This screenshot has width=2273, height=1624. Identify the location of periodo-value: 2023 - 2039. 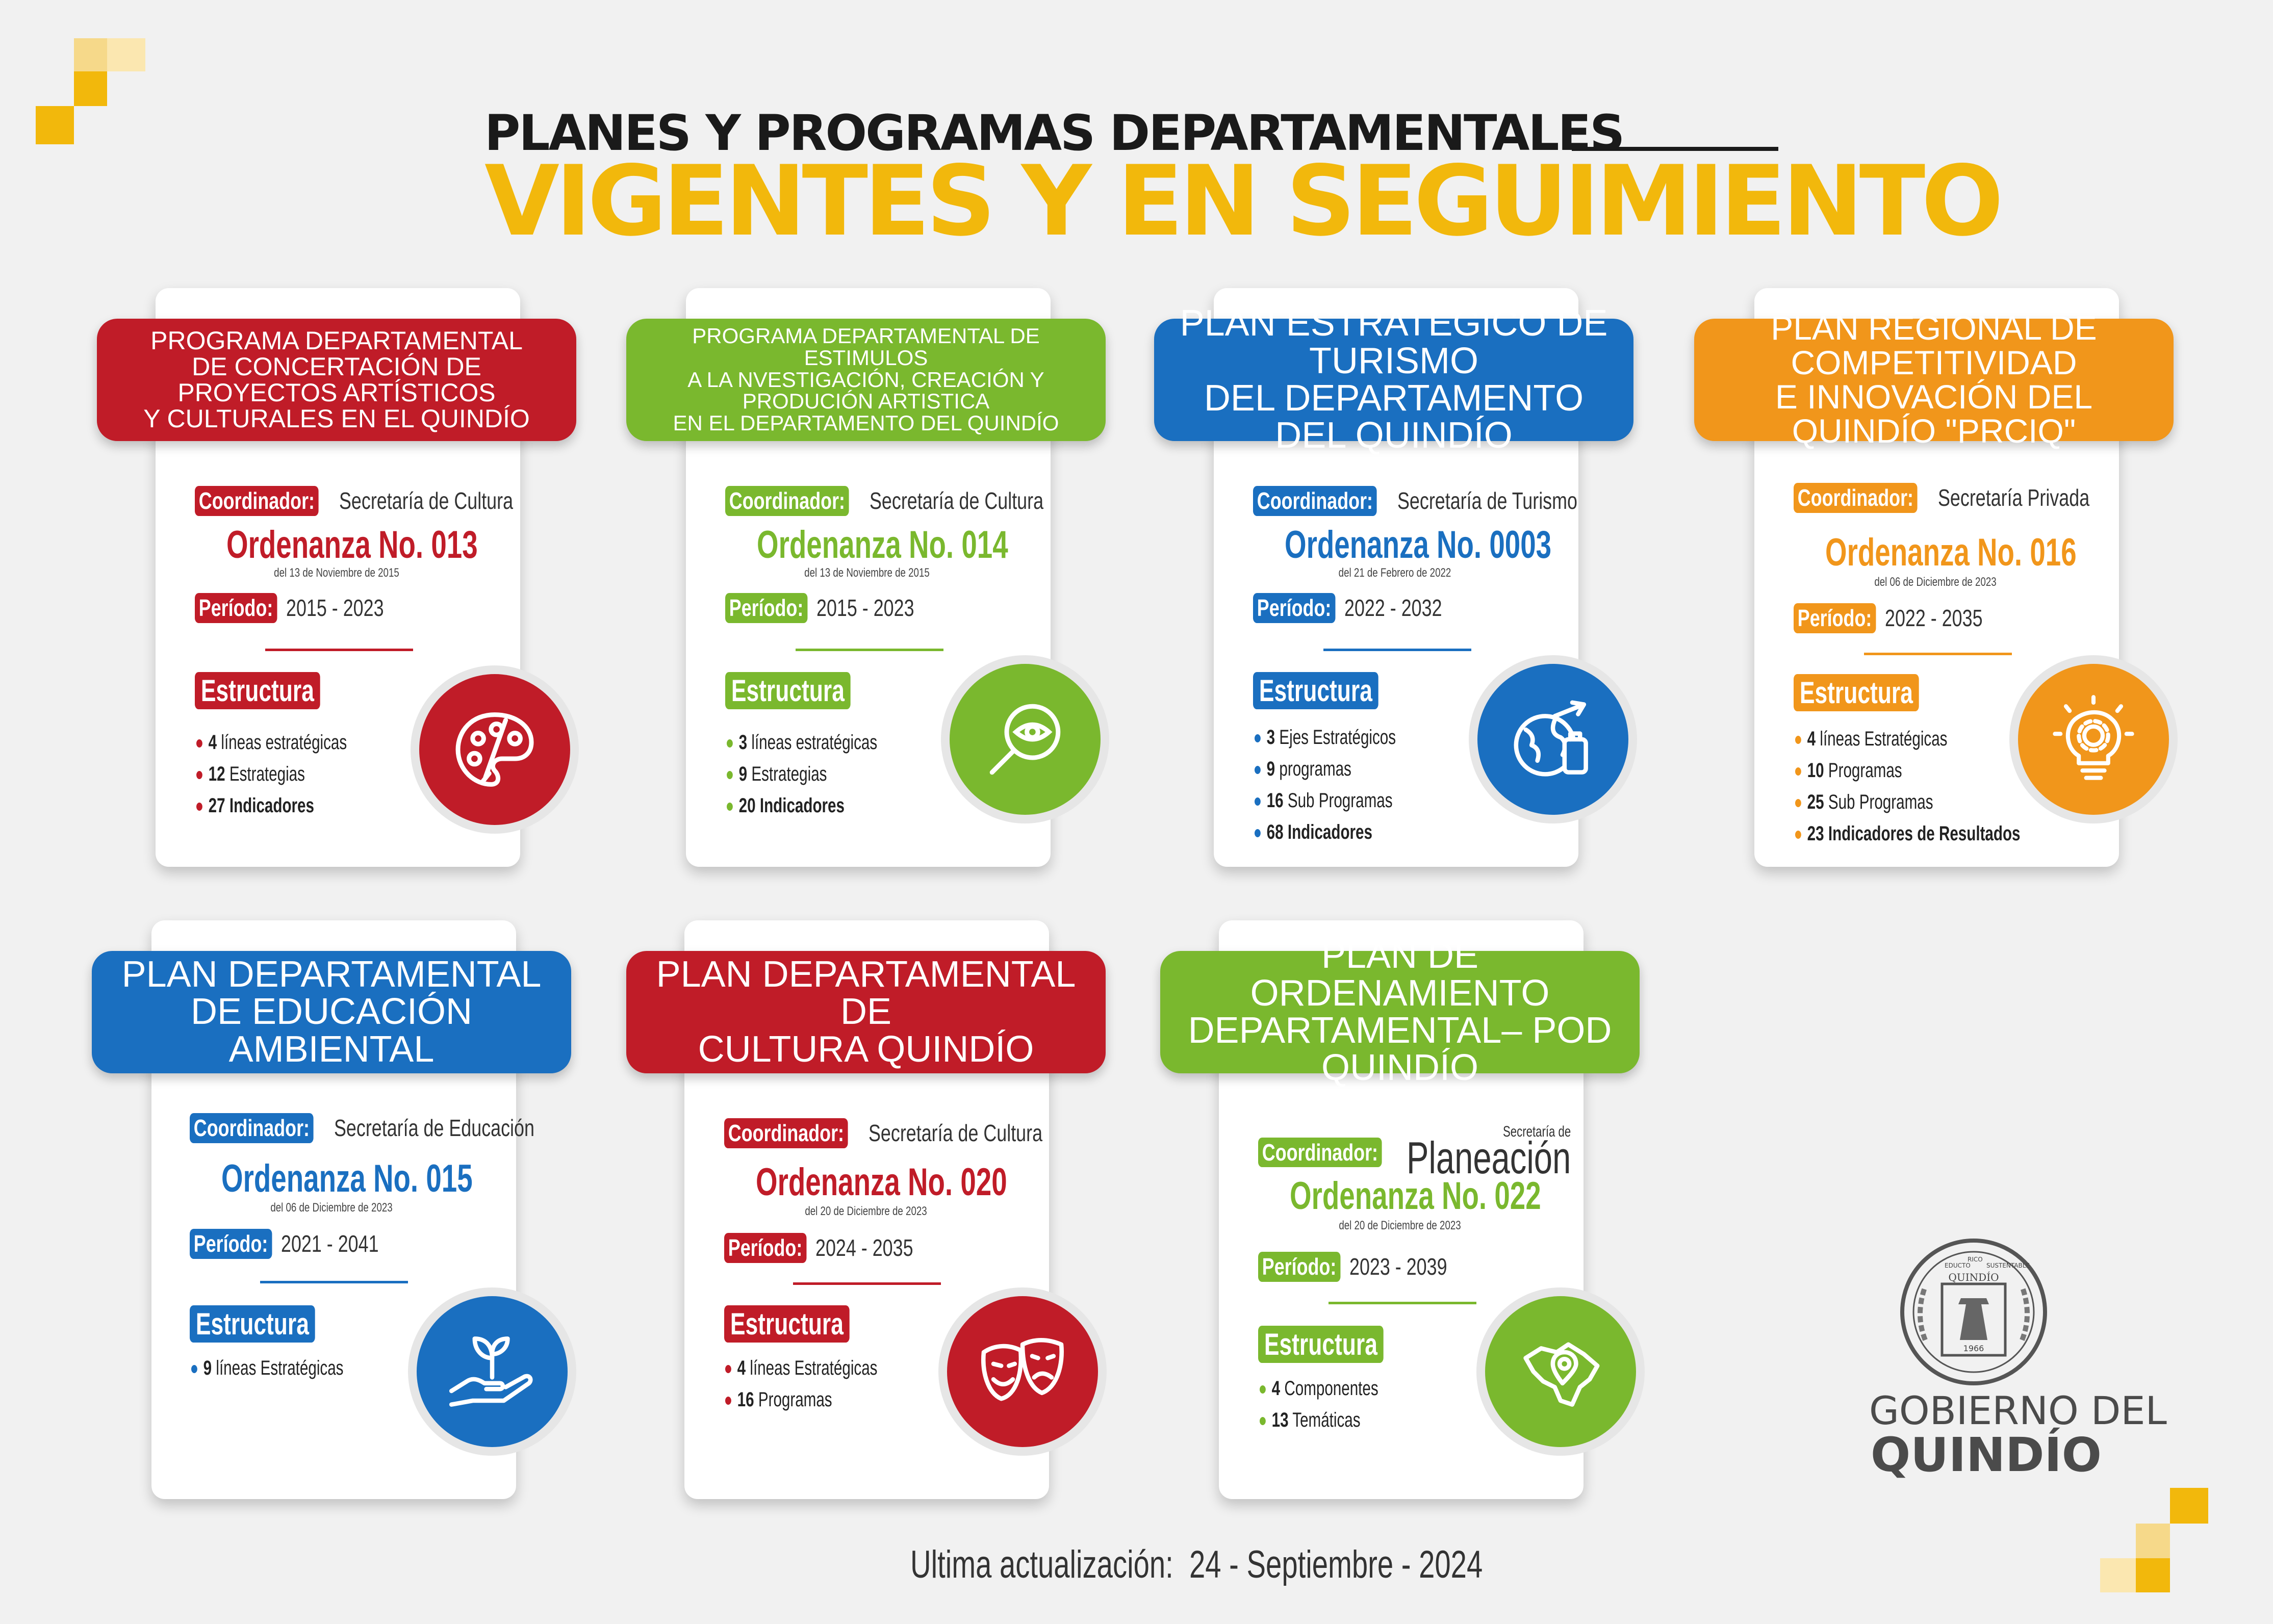
(1398, 1266).